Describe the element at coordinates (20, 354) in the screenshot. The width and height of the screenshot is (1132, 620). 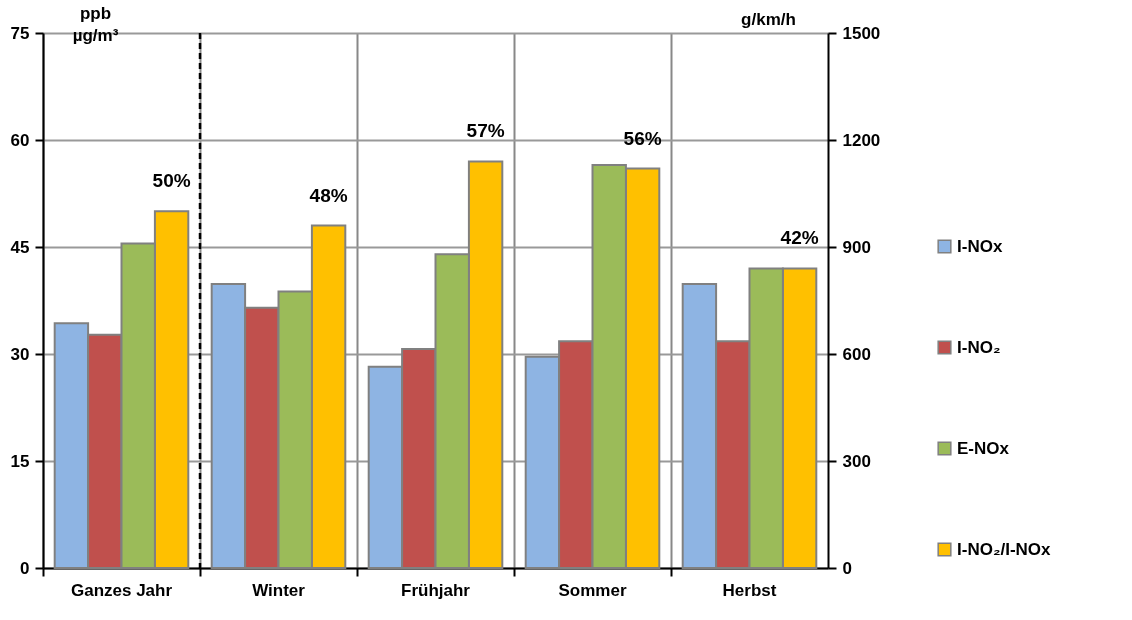
I see `y-tick-label: 30` at that location.